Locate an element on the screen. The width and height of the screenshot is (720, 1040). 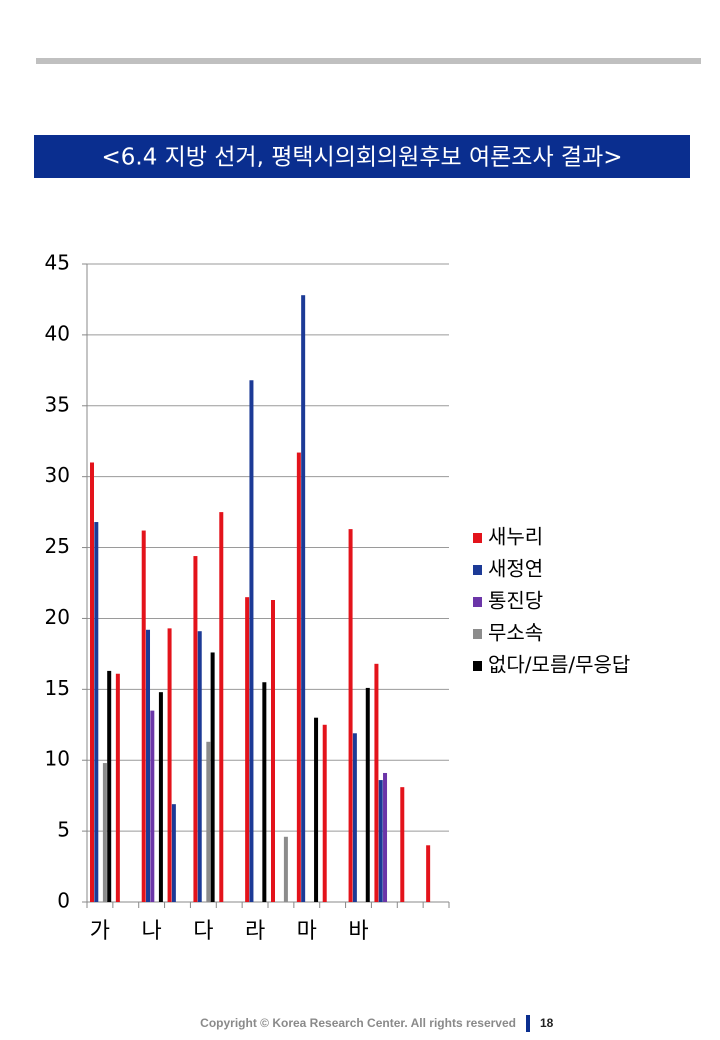
y-tick-label: 20 is located at coordinates (57, 617).